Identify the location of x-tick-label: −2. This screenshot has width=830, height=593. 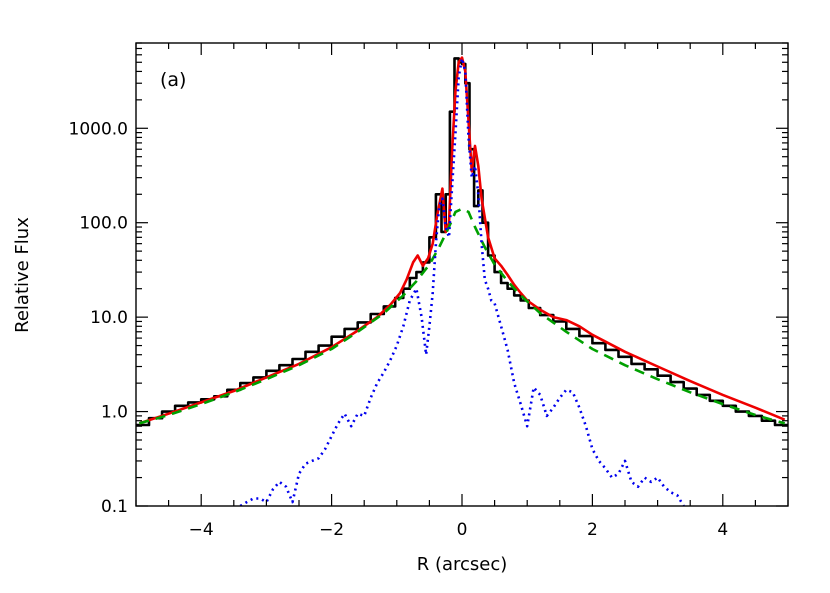
(331, 530).